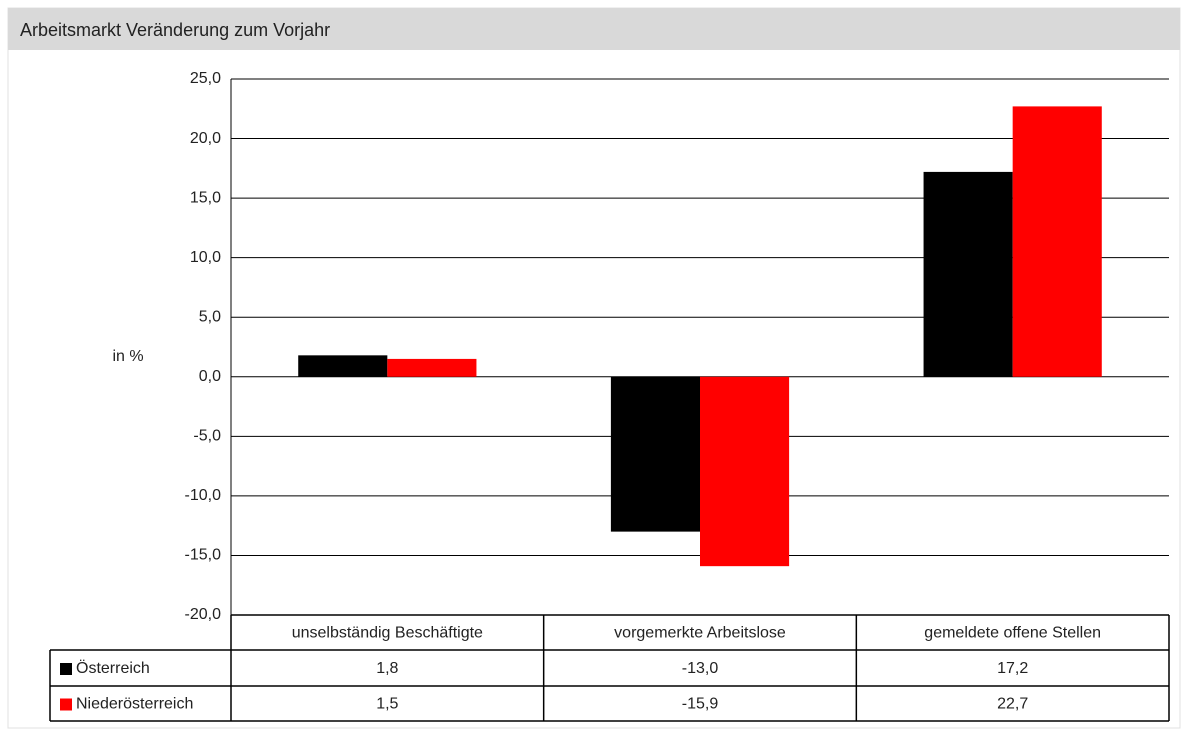  What do you see at coordinates (205, 78) in the screenshot?
I see `y-tick-label: 25,0` at bounding box center [205, 78].